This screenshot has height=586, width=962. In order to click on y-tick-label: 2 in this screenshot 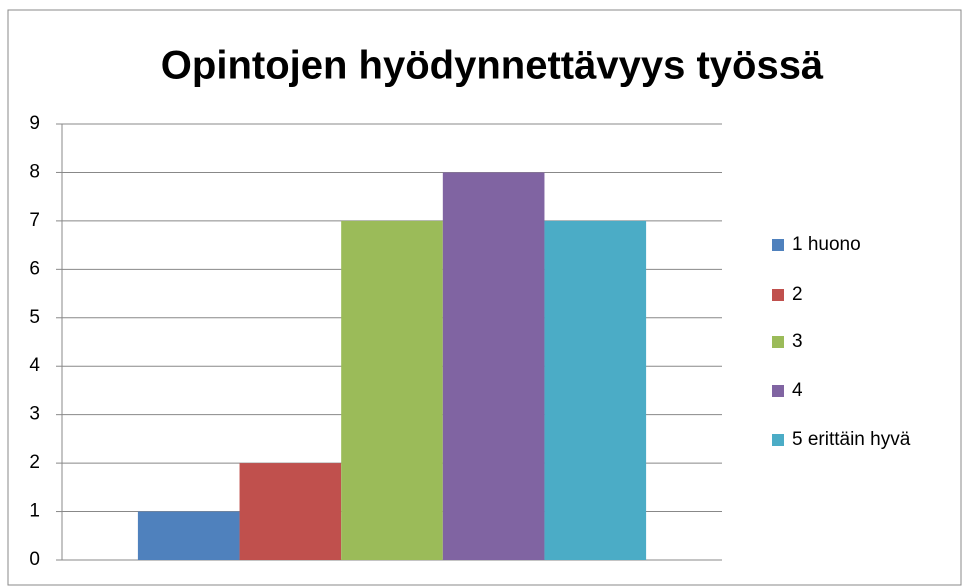, I will do `click(34, 462)`.